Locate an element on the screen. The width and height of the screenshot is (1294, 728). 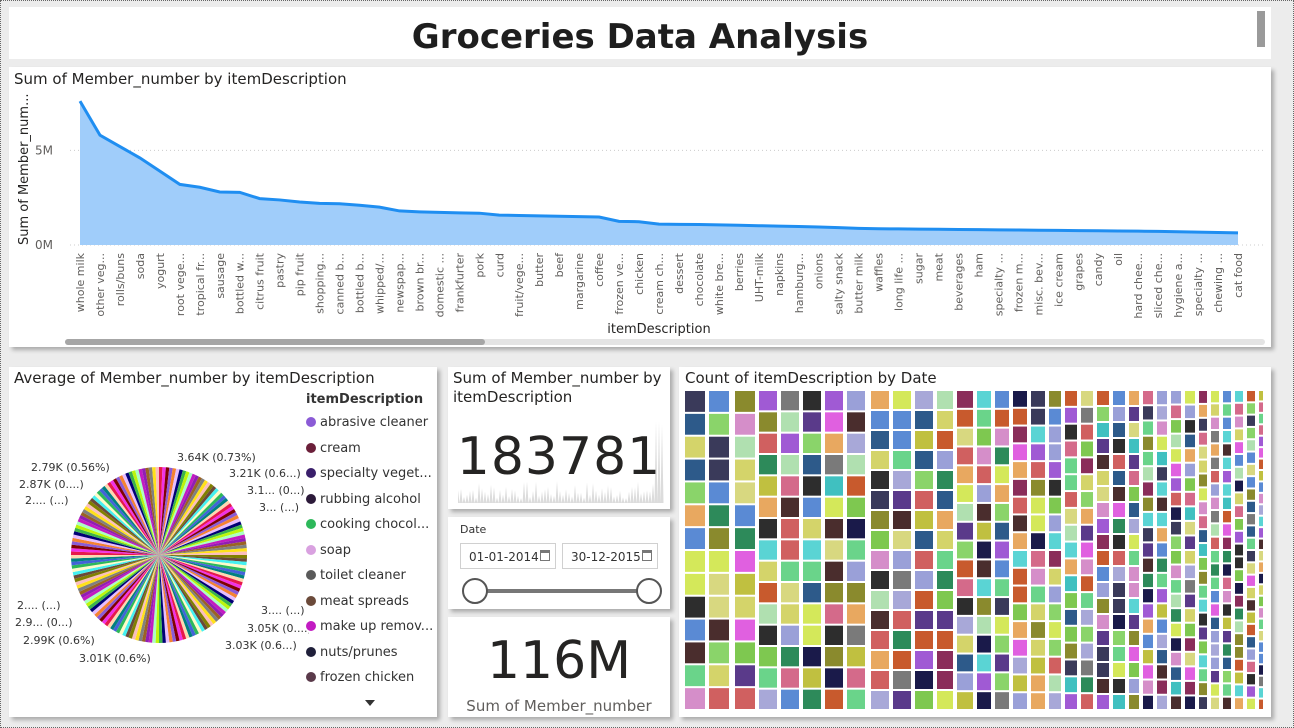
legend-item: meat spreads is located at coordinates (357, 601).